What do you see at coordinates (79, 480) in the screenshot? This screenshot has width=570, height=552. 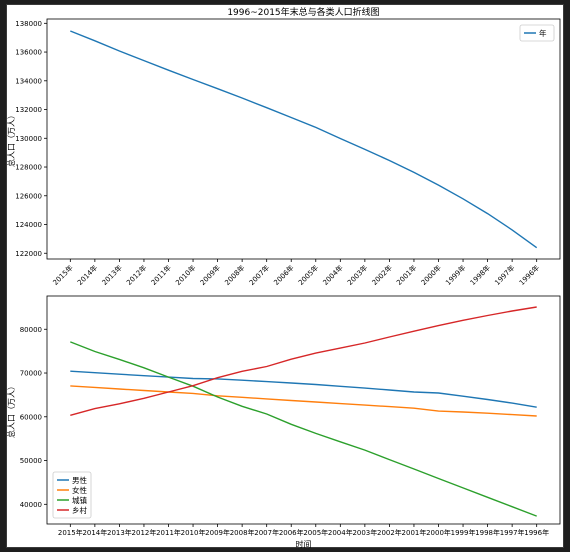 I see `legend-entry: 男性` at bounding box center [79, 480].